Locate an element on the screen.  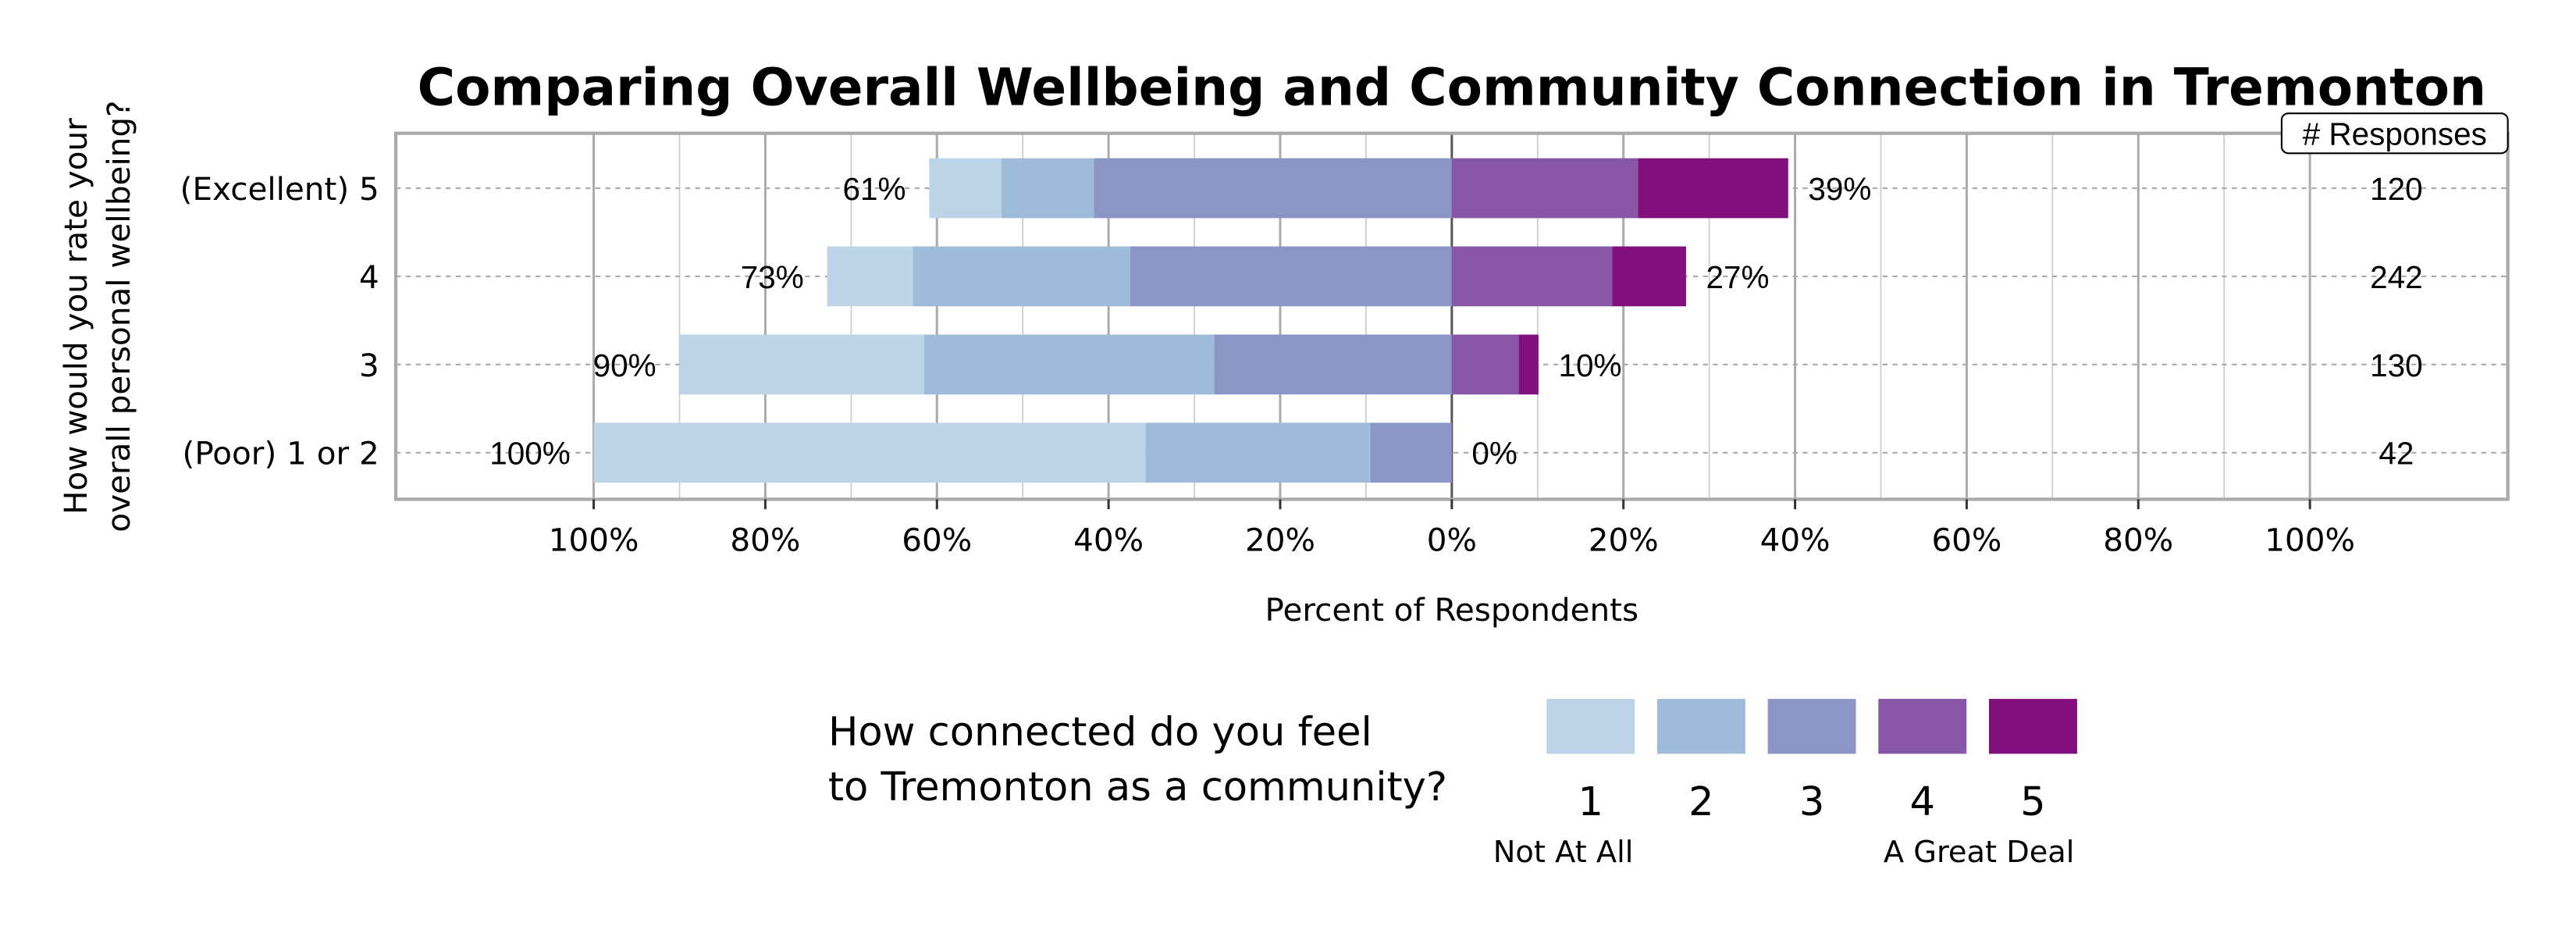
legend-label: 5 is located at coordinates (2033, 802).